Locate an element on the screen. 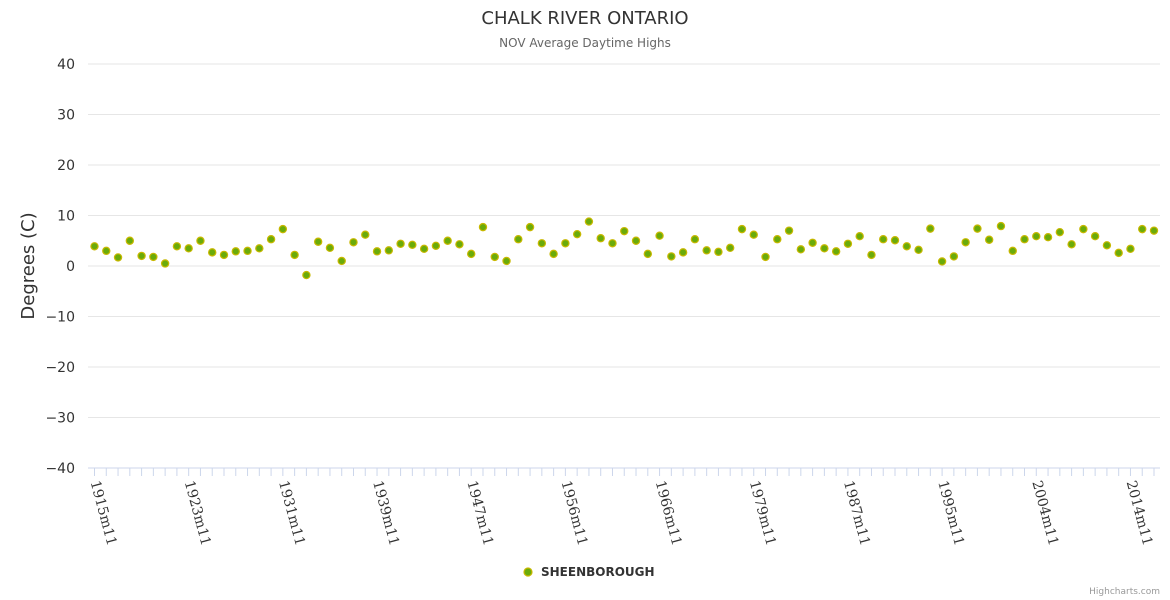  y-tick-label: 10 is located at coordinates (66, 217).